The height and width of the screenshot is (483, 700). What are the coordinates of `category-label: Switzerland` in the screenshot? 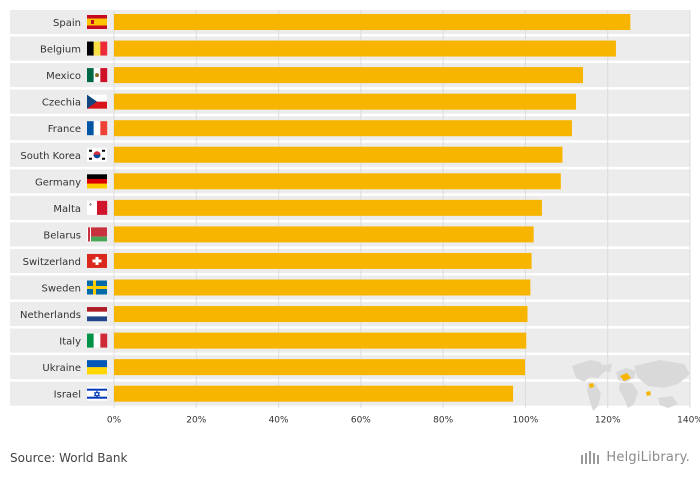 It's located at (52, 262).